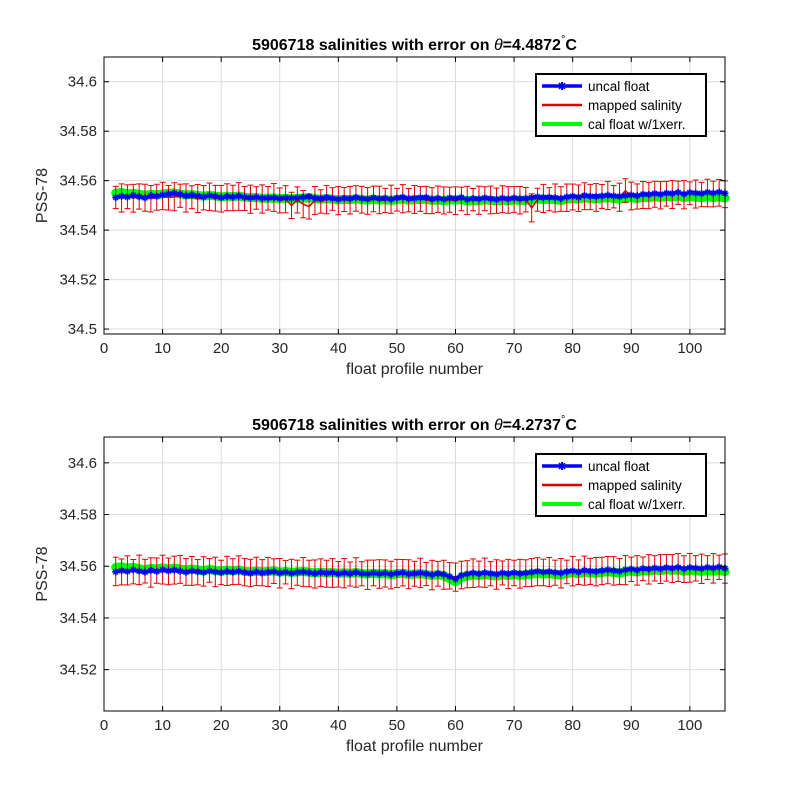  What do you see at coordinates (42, 573) in the screenshot?
I see `y-axis-label: PSS-78` at bounding box center [42, 573].